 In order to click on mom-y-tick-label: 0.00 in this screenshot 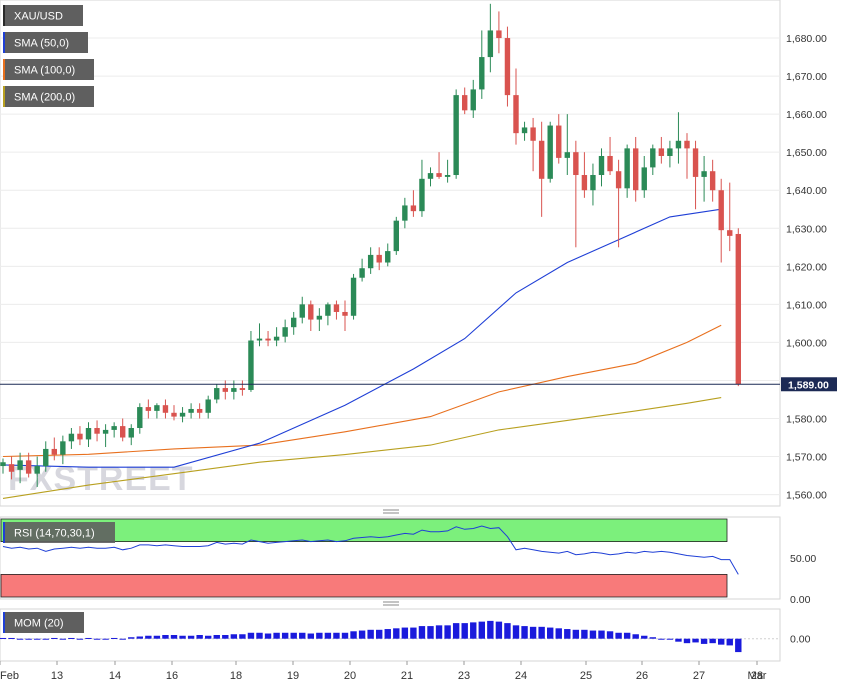, I will do `click(800, 640)`.